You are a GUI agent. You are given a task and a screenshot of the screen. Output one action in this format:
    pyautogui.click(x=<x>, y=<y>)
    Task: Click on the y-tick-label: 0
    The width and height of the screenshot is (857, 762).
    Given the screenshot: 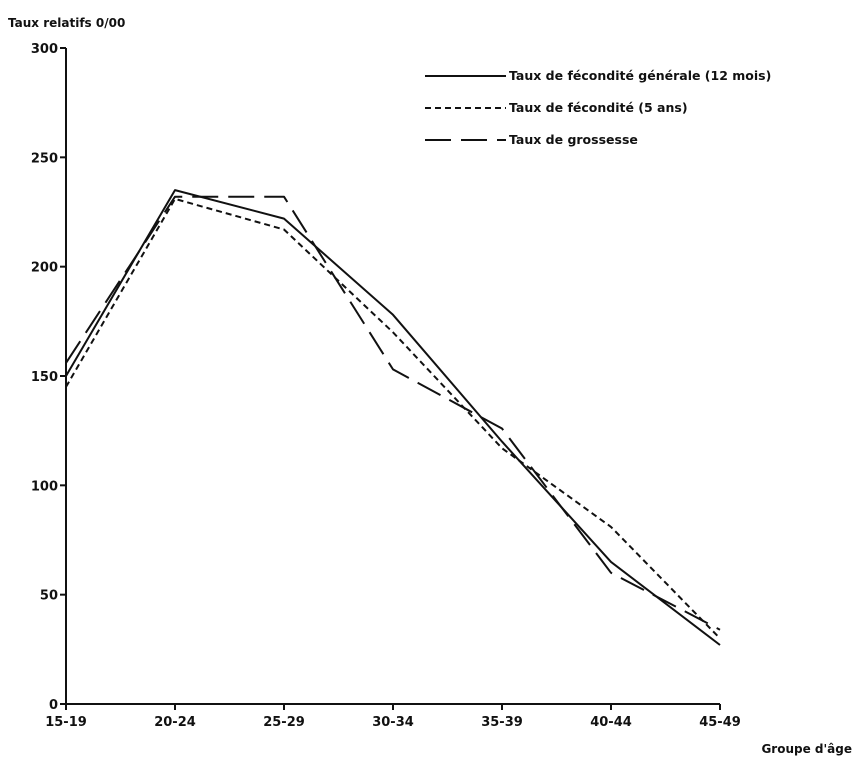 What is the action you would take?
    pyautogui.click(x=53, y=705)
    